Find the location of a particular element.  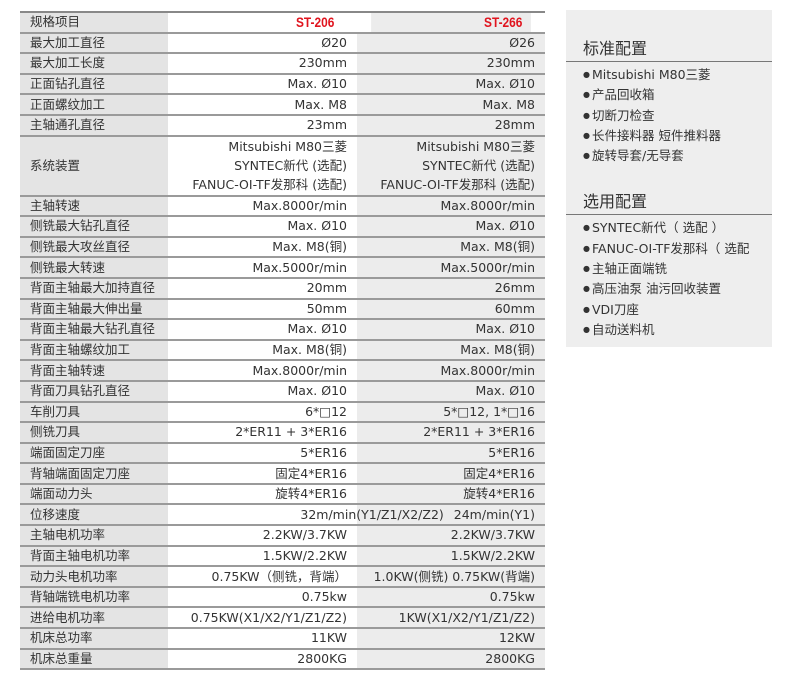

table-row: 车削刀具 6*□12 5*□12, 1*□16 is located at coordinates (282, 412).